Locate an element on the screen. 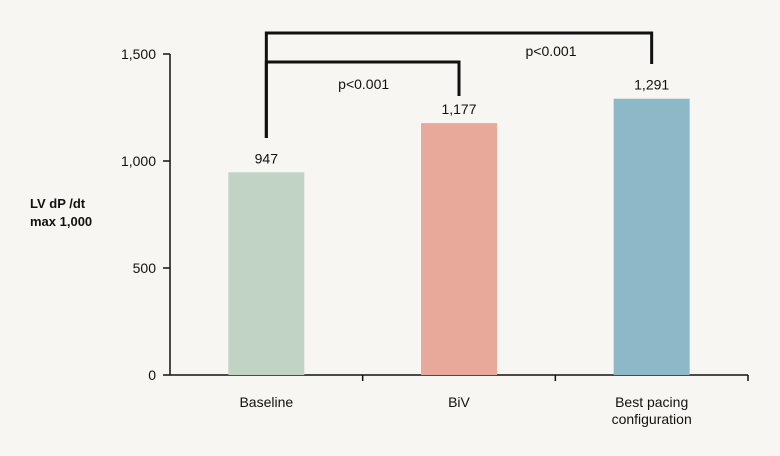  data-label: 1,291 is located at coordinates (651, 85).